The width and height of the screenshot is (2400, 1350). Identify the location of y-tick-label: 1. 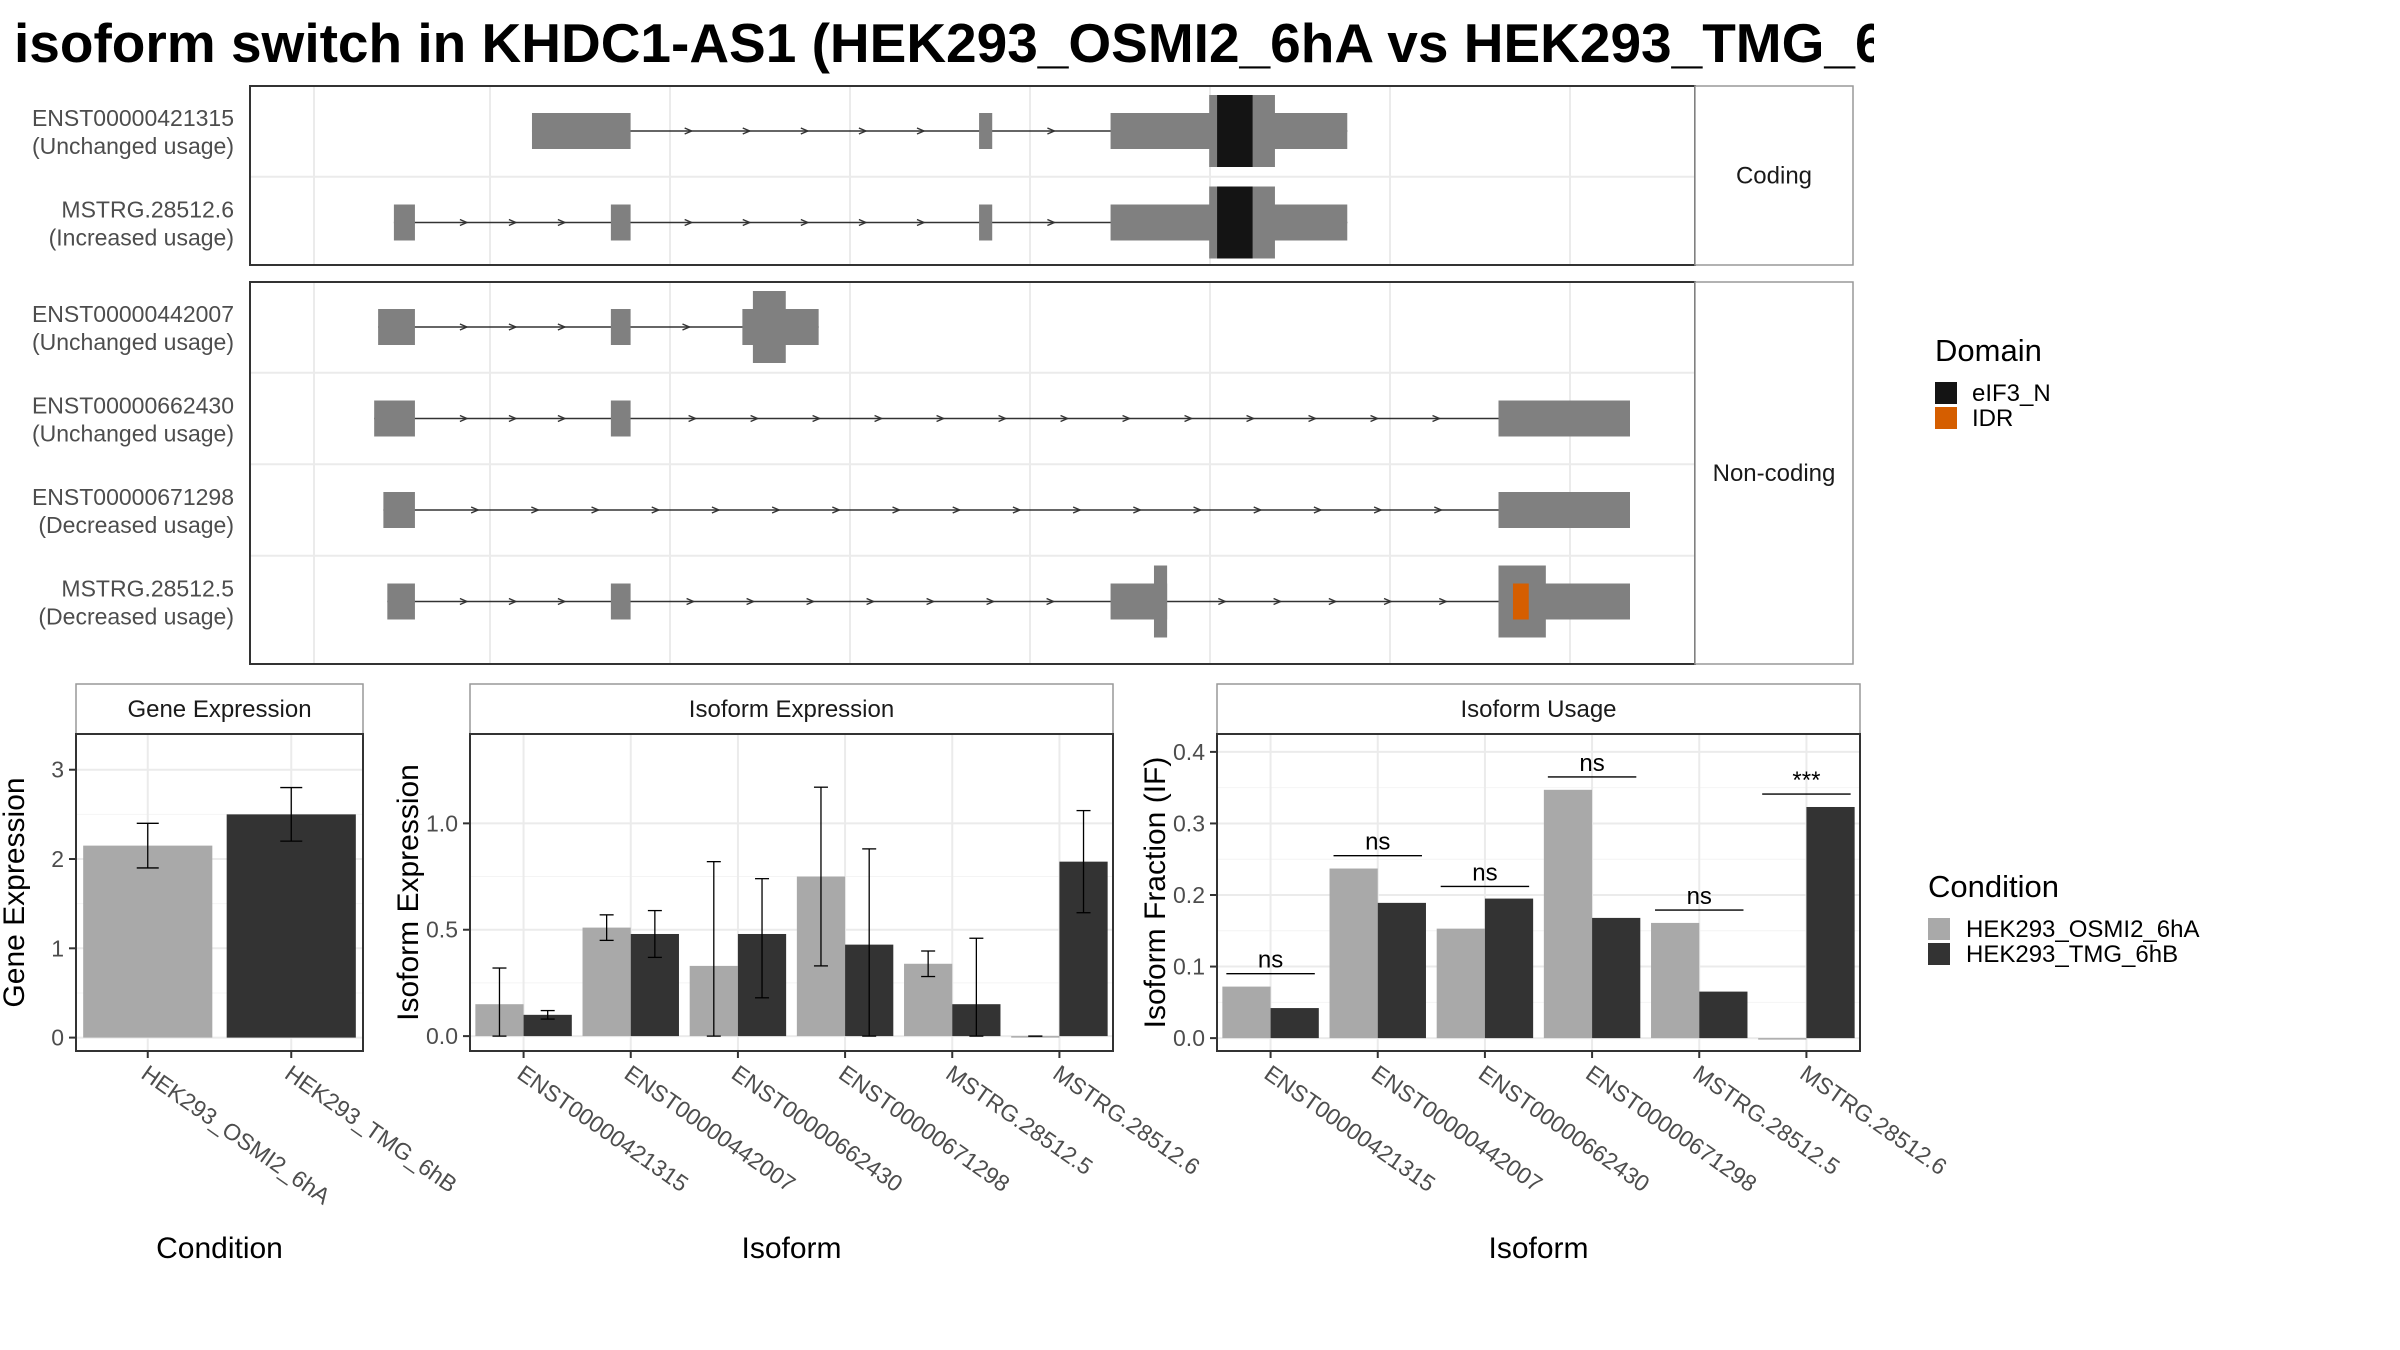
(57, 948).